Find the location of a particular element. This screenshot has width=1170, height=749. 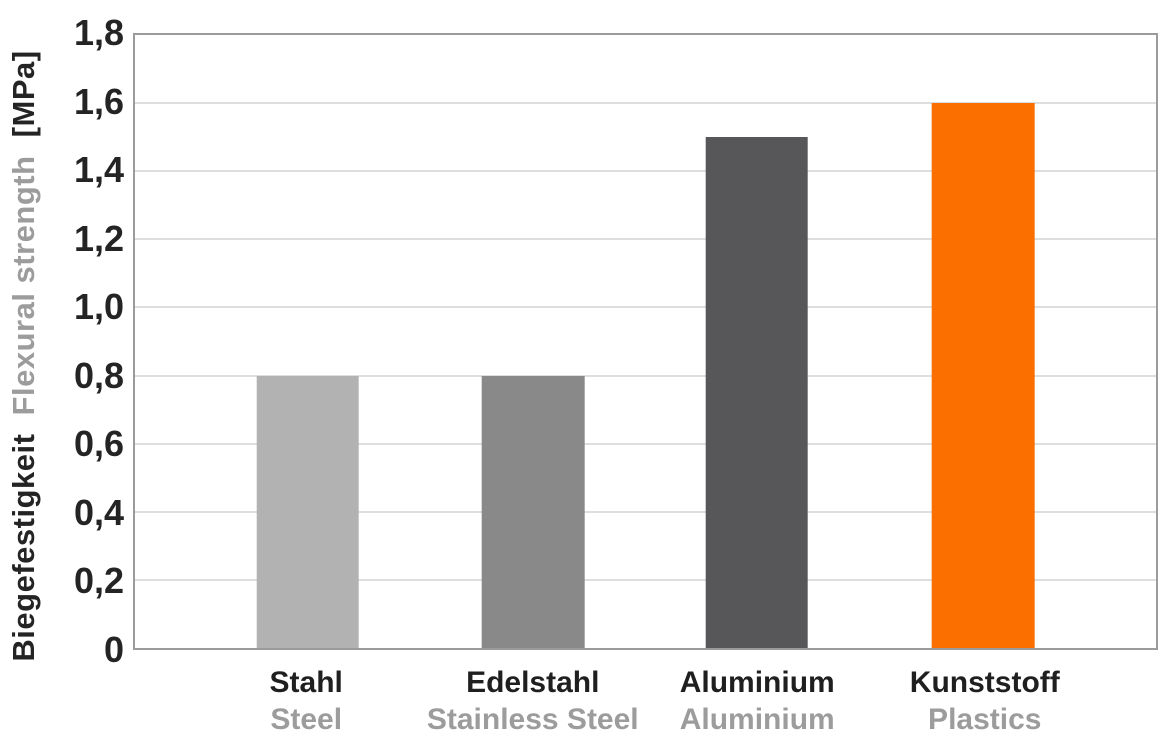

y-tick-label: 1,6 is located at coordinates (98, 101).